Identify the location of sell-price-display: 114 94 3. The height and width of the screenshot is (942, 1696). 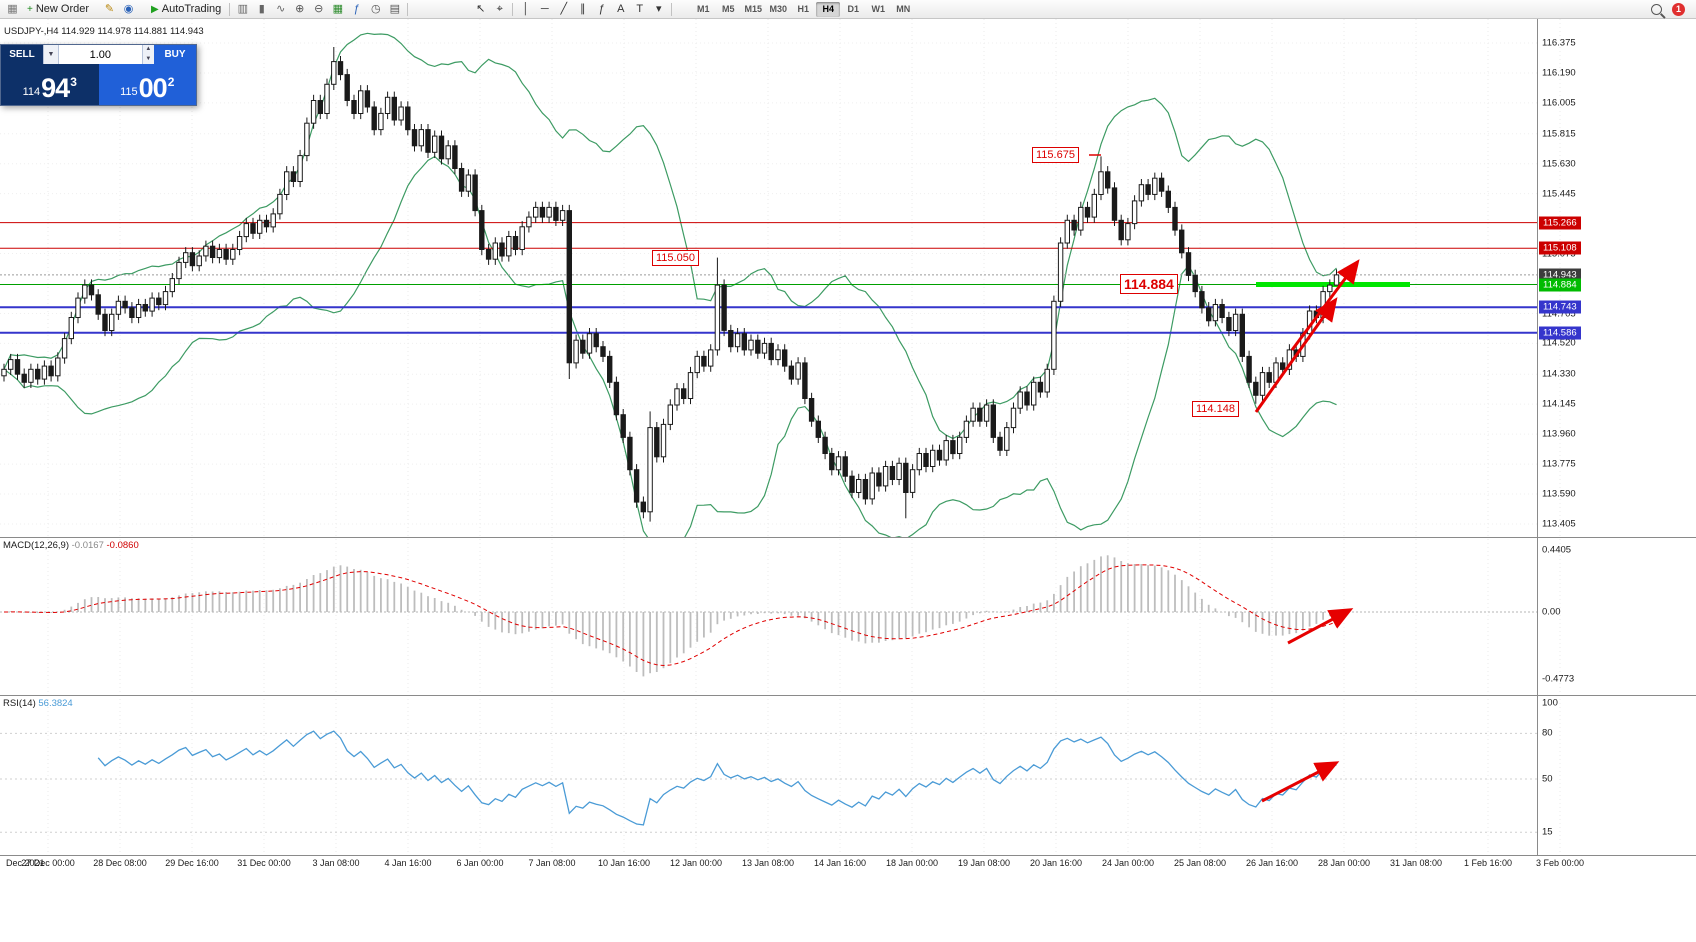
(50, 84).